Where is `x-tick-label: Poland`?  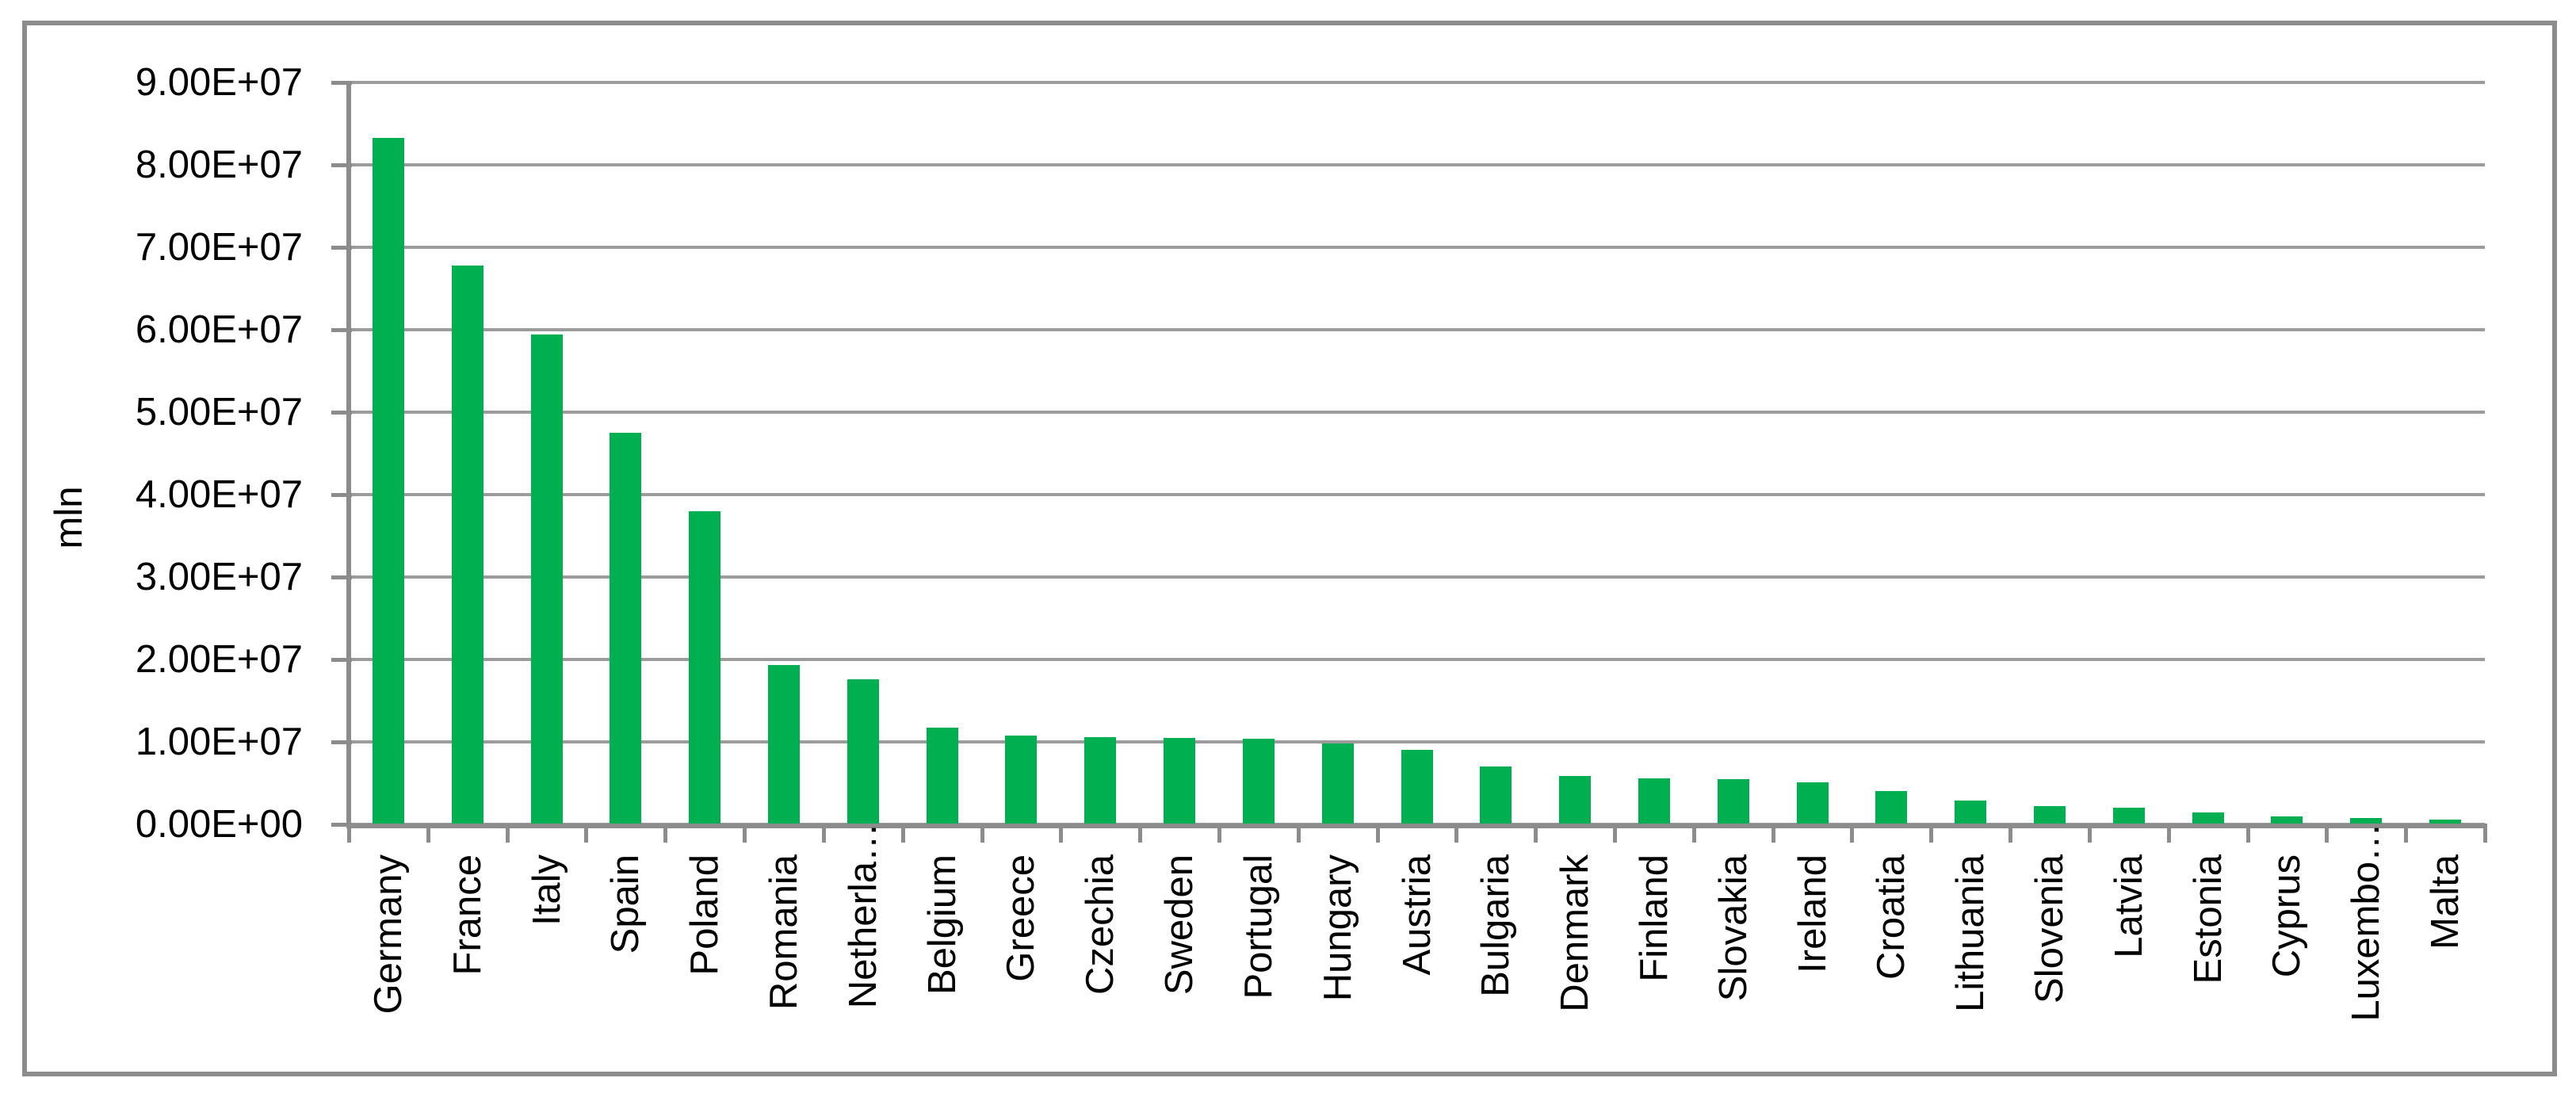 x-tick-label: Poland is located at coordinates (704, 915).